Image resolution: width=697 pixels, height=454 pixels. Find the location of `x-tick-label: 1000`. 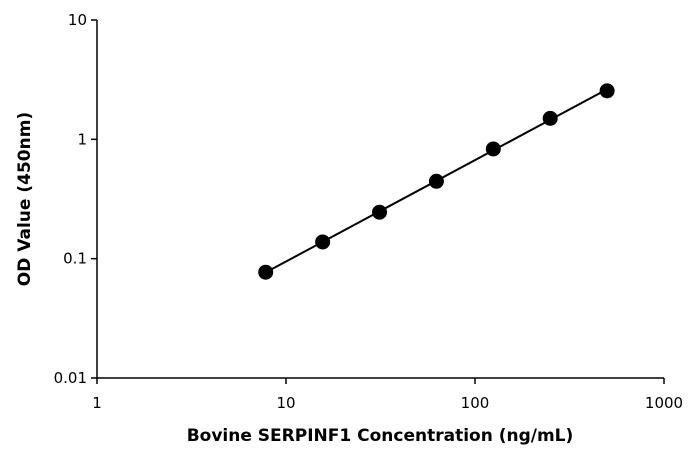

x-tick-label: 1000 is located at coordinates (664, 403).